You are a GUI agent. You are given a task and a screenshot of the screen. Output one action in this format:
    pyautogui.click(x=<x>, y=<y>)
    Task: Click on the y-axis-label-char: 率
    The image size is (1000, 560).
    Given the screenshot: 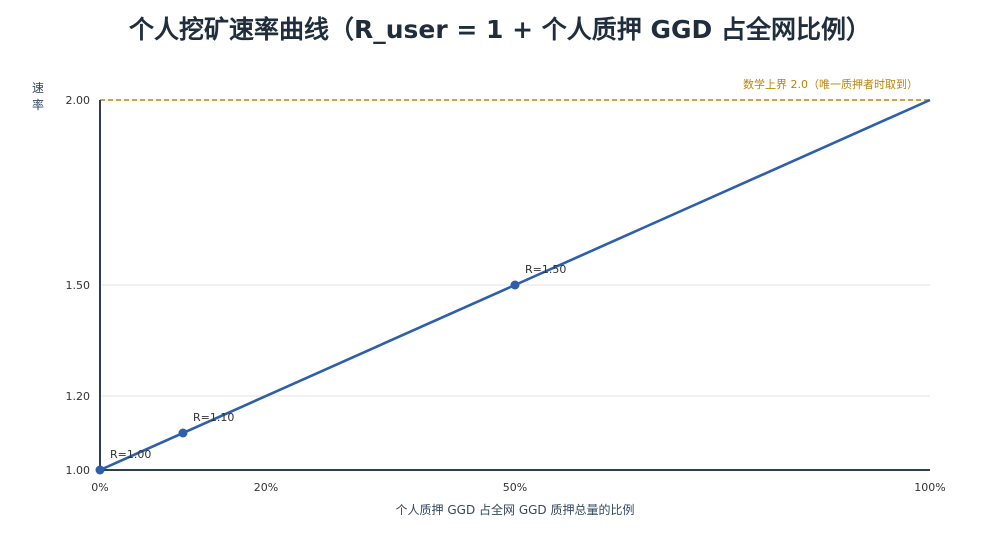 What is the action you would take?
    pyautogui.click(x=38, y=104)
    